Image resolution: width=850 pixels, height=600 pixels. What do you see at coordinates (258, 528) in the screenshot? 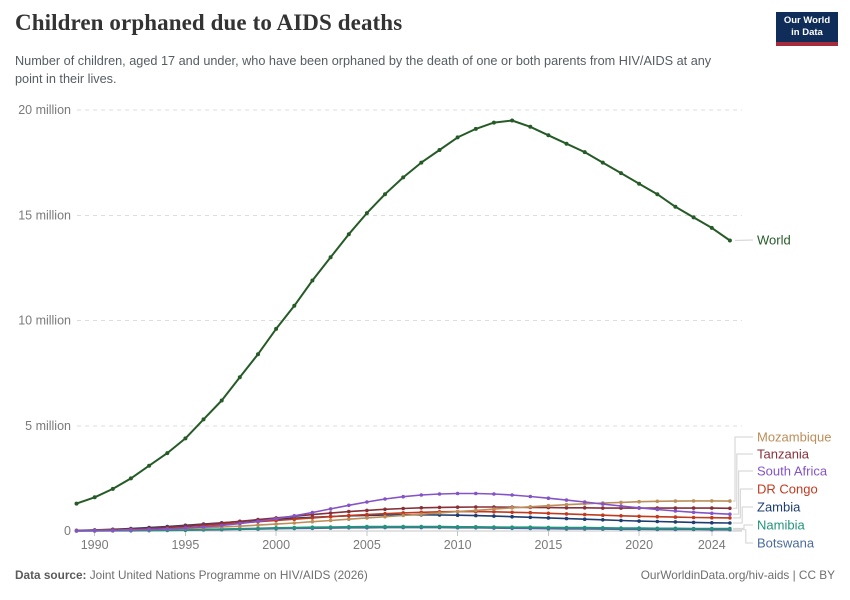
I see `series-point-namibia-1999` at bounding box center [258, 528].